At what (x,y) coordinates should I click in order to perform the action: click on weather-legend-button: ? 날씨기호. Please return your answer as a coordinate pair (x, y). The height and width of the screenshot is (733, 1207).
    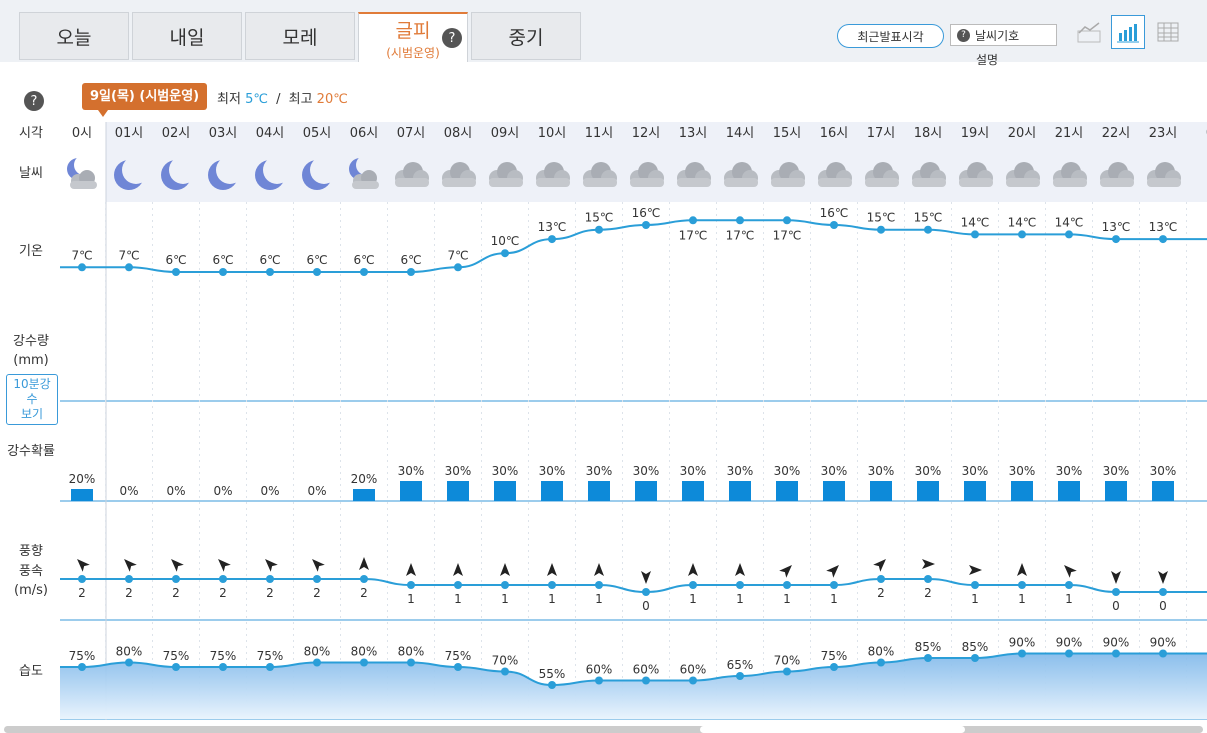
    Looking at the image, I should click on (1003, 35).